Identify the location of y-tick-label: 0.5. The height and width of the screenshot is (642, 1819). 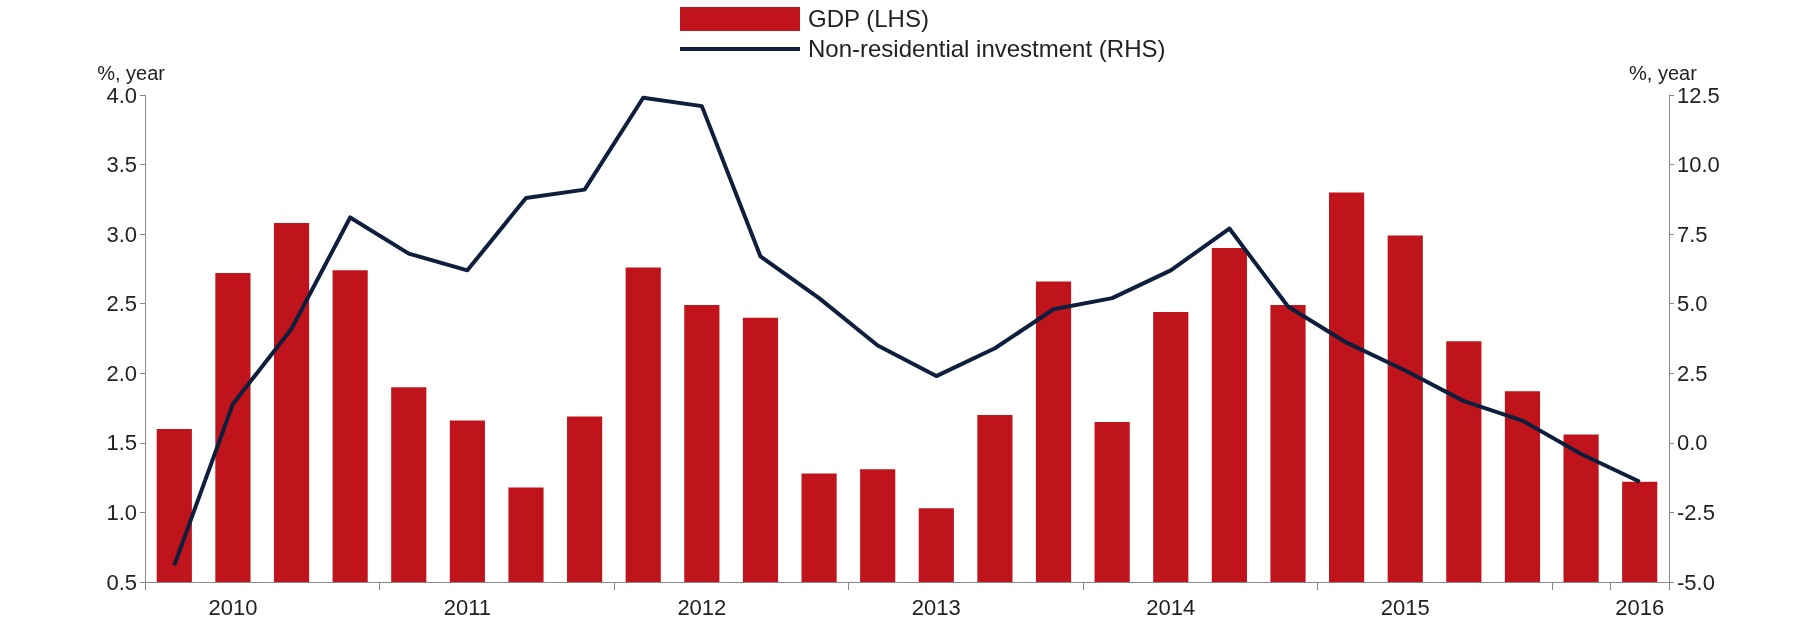
(121, 582).